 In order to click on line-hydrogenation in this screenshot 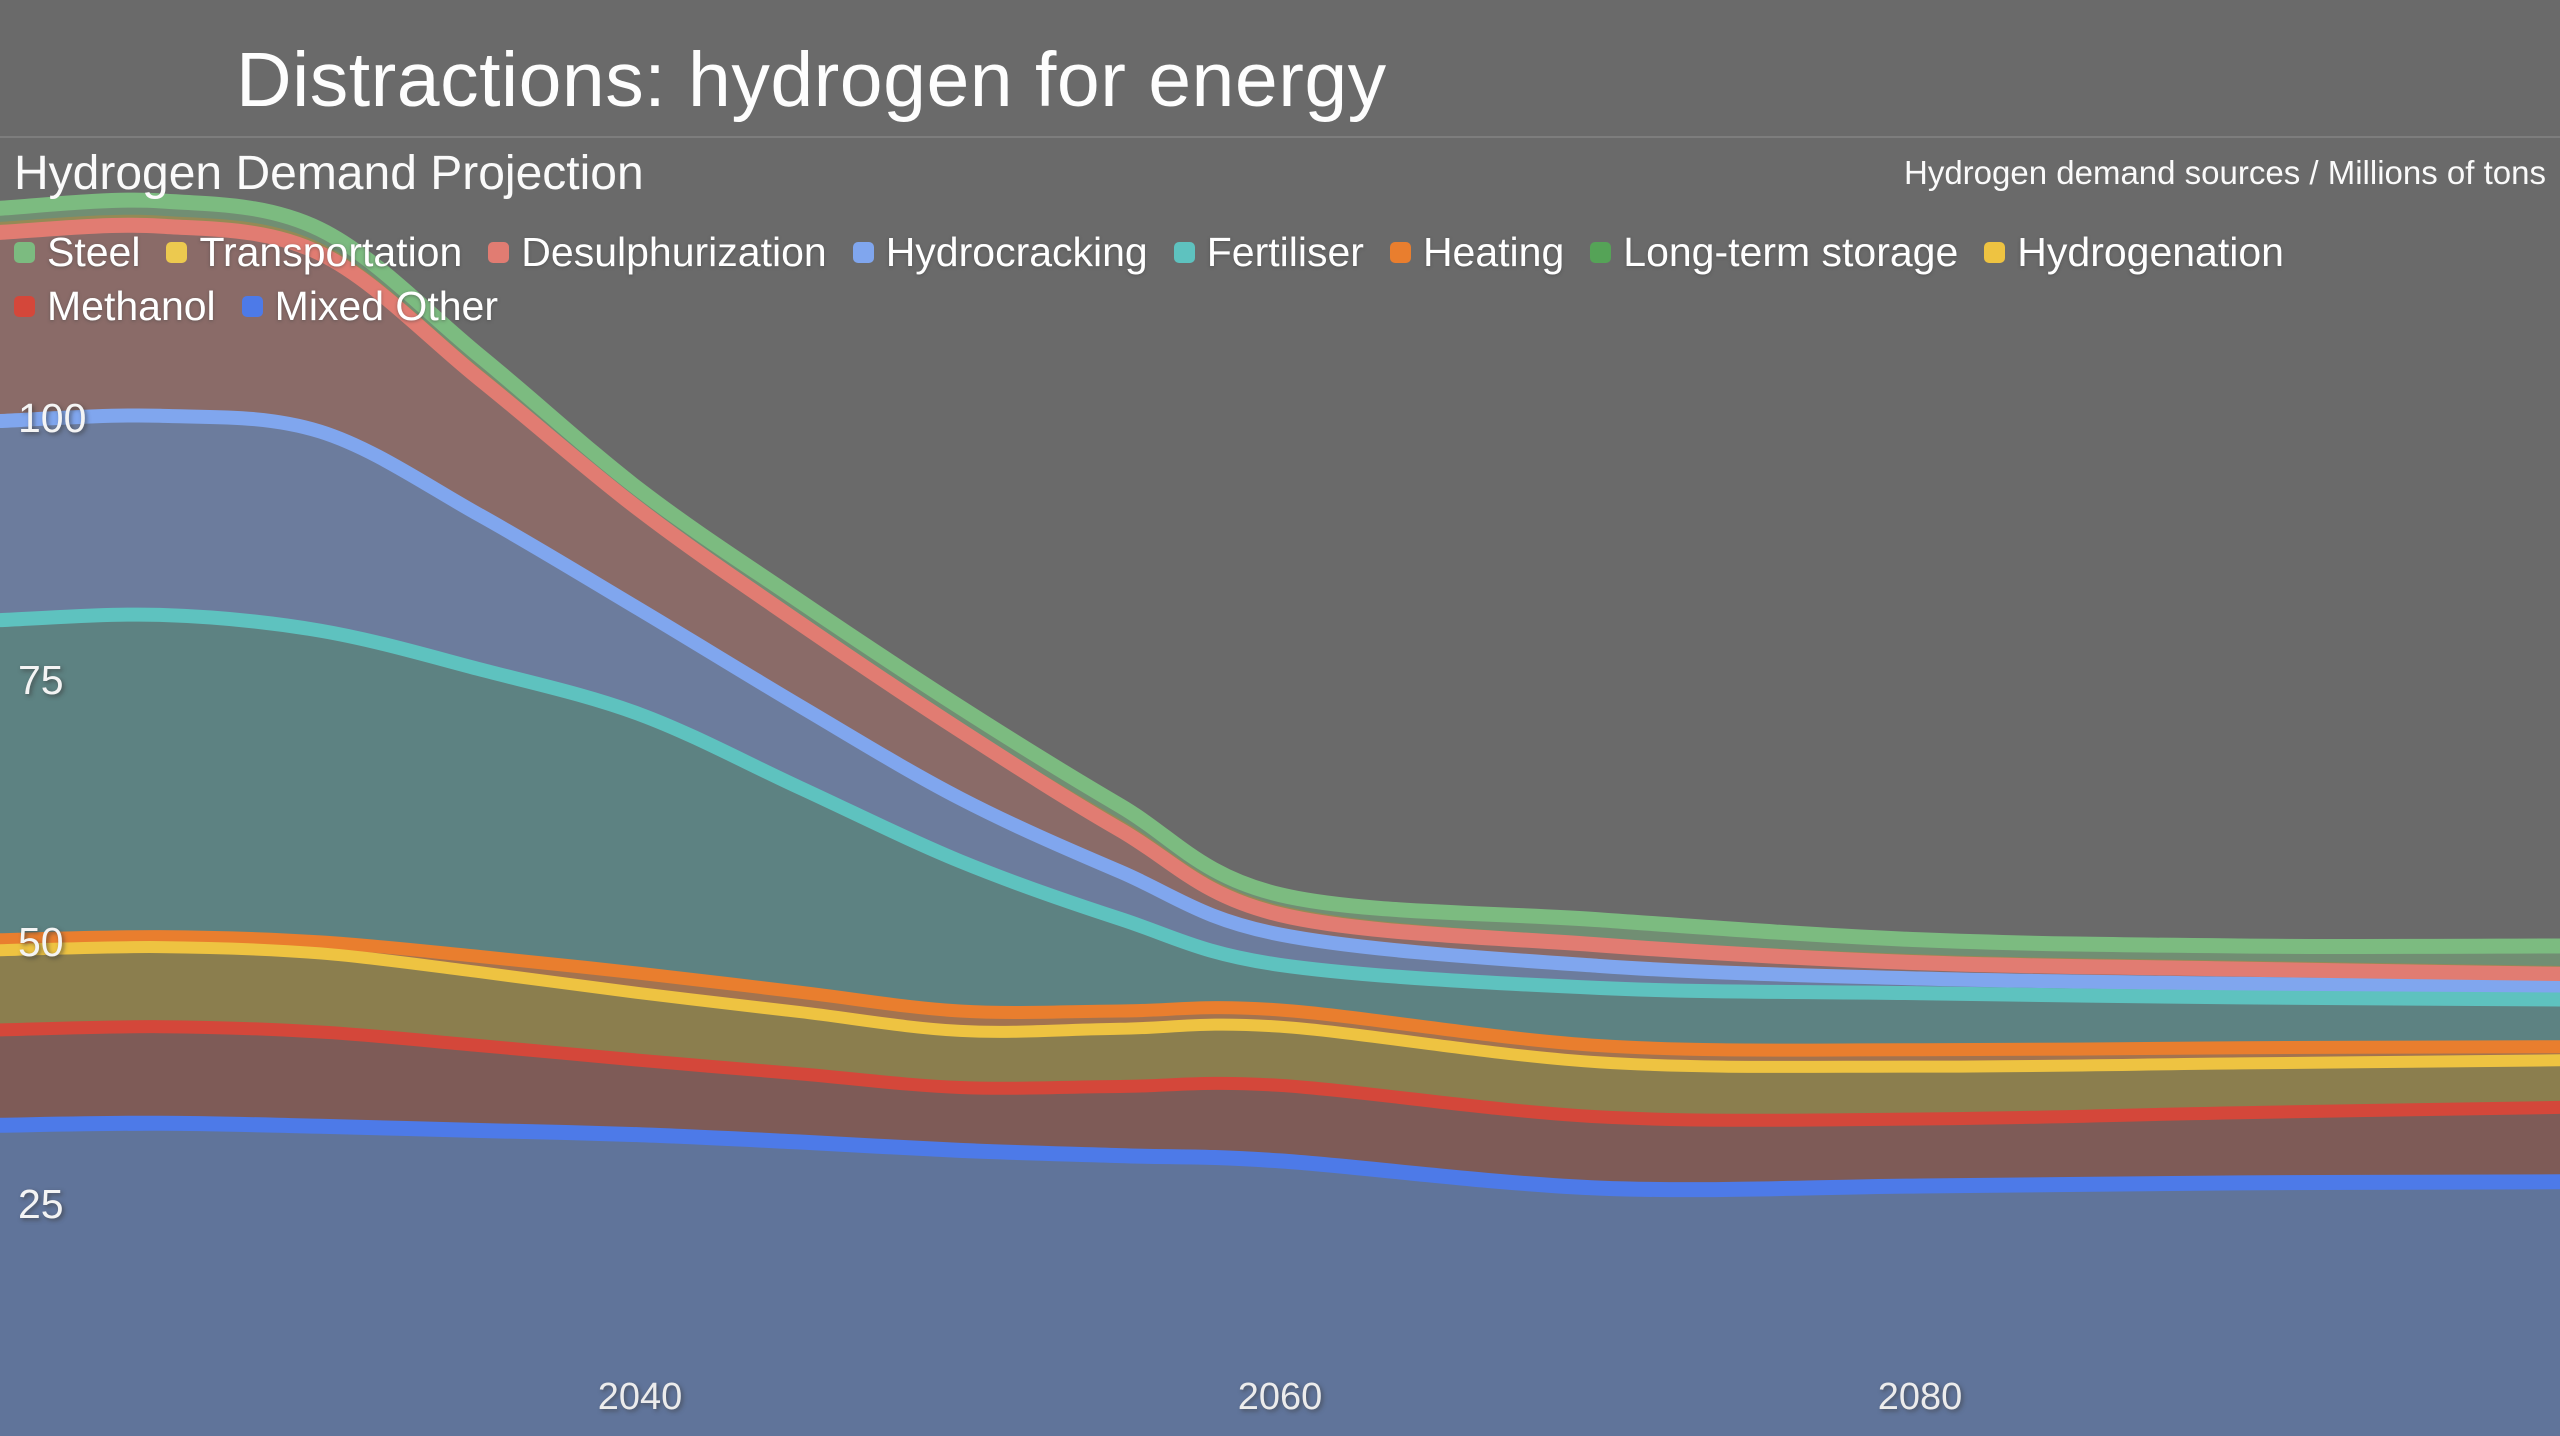, I will do `click(1280, 1007)`.